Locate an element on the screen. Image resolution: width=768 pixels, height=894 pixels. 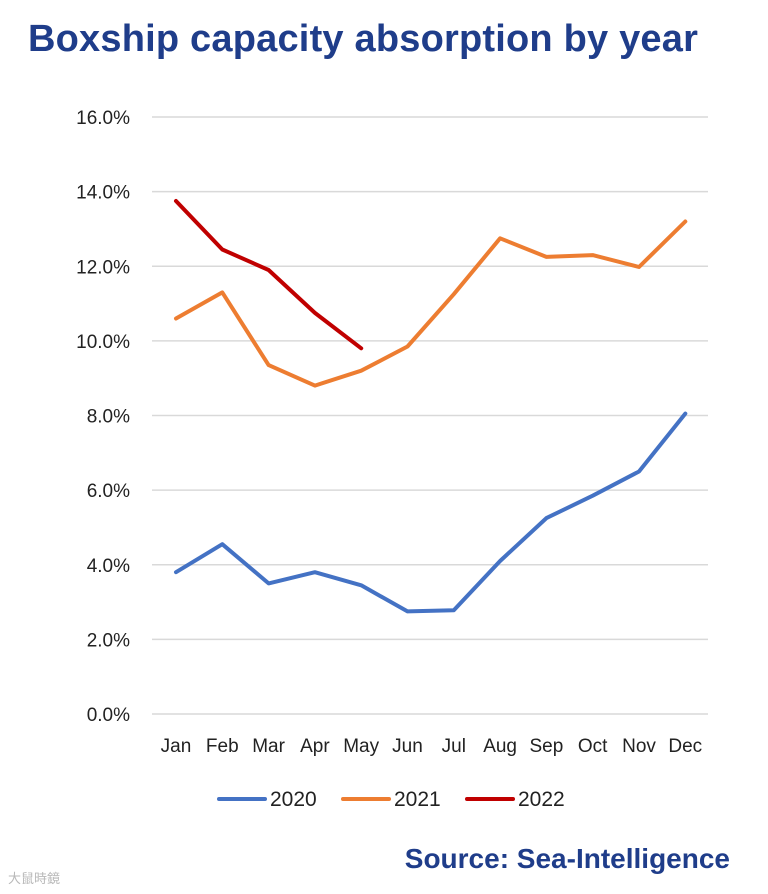
y-tick-label: 10.0% is located at coordinates (103, 342).